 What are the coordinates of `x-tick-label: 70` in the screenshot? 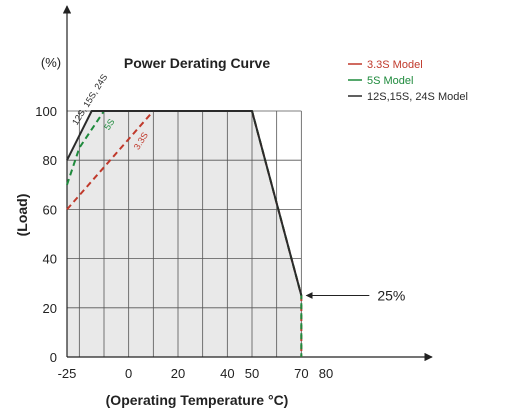 It's located at (301, 373).